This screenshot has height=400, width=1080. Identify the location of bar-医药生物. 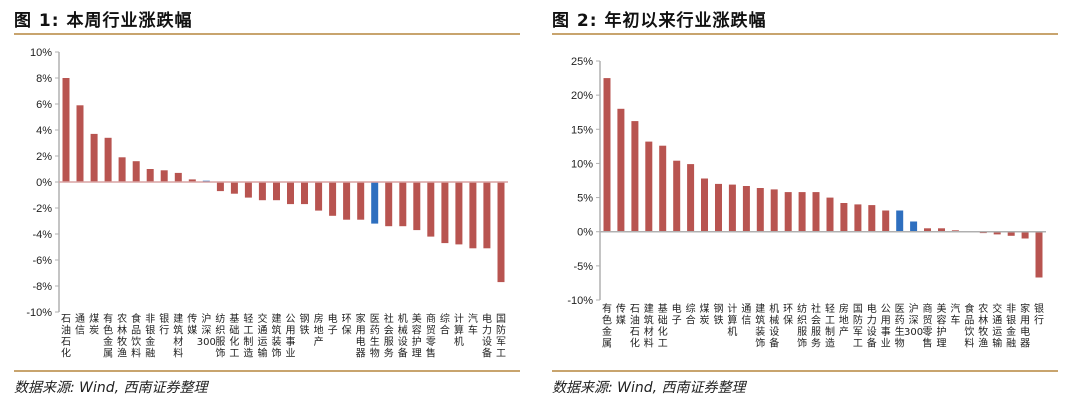
(375, 203).